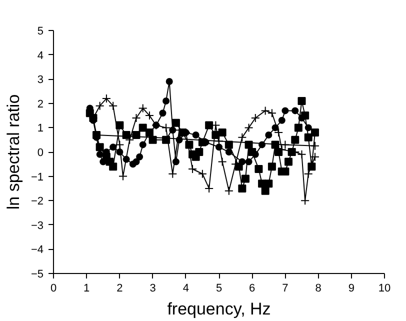 The image size is (406, 321). I want to click on y-tick-label: 4, so click(40, 56).